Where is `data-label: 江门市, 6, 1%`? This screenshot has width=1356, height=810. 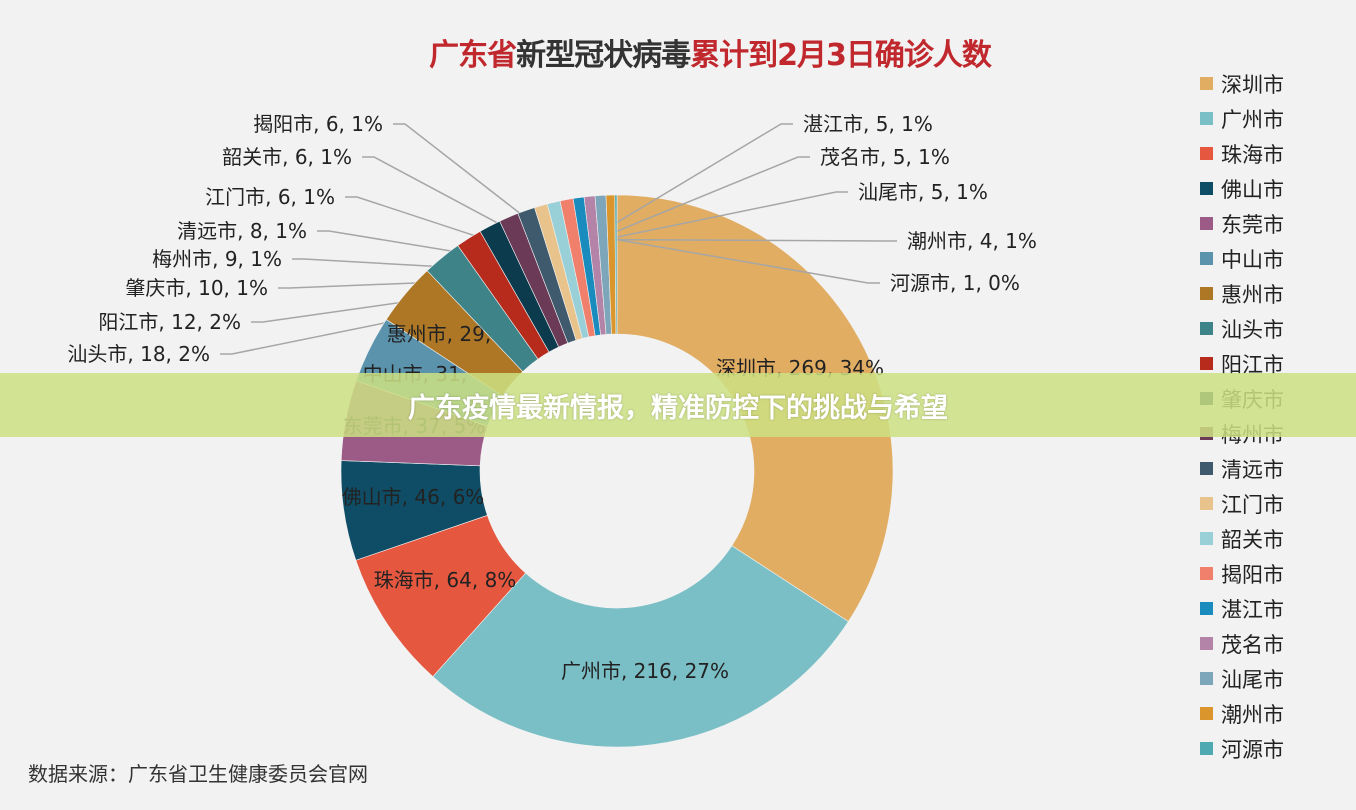 data-label: 江门市, 6, 1% is located at coordinates (270, 197).